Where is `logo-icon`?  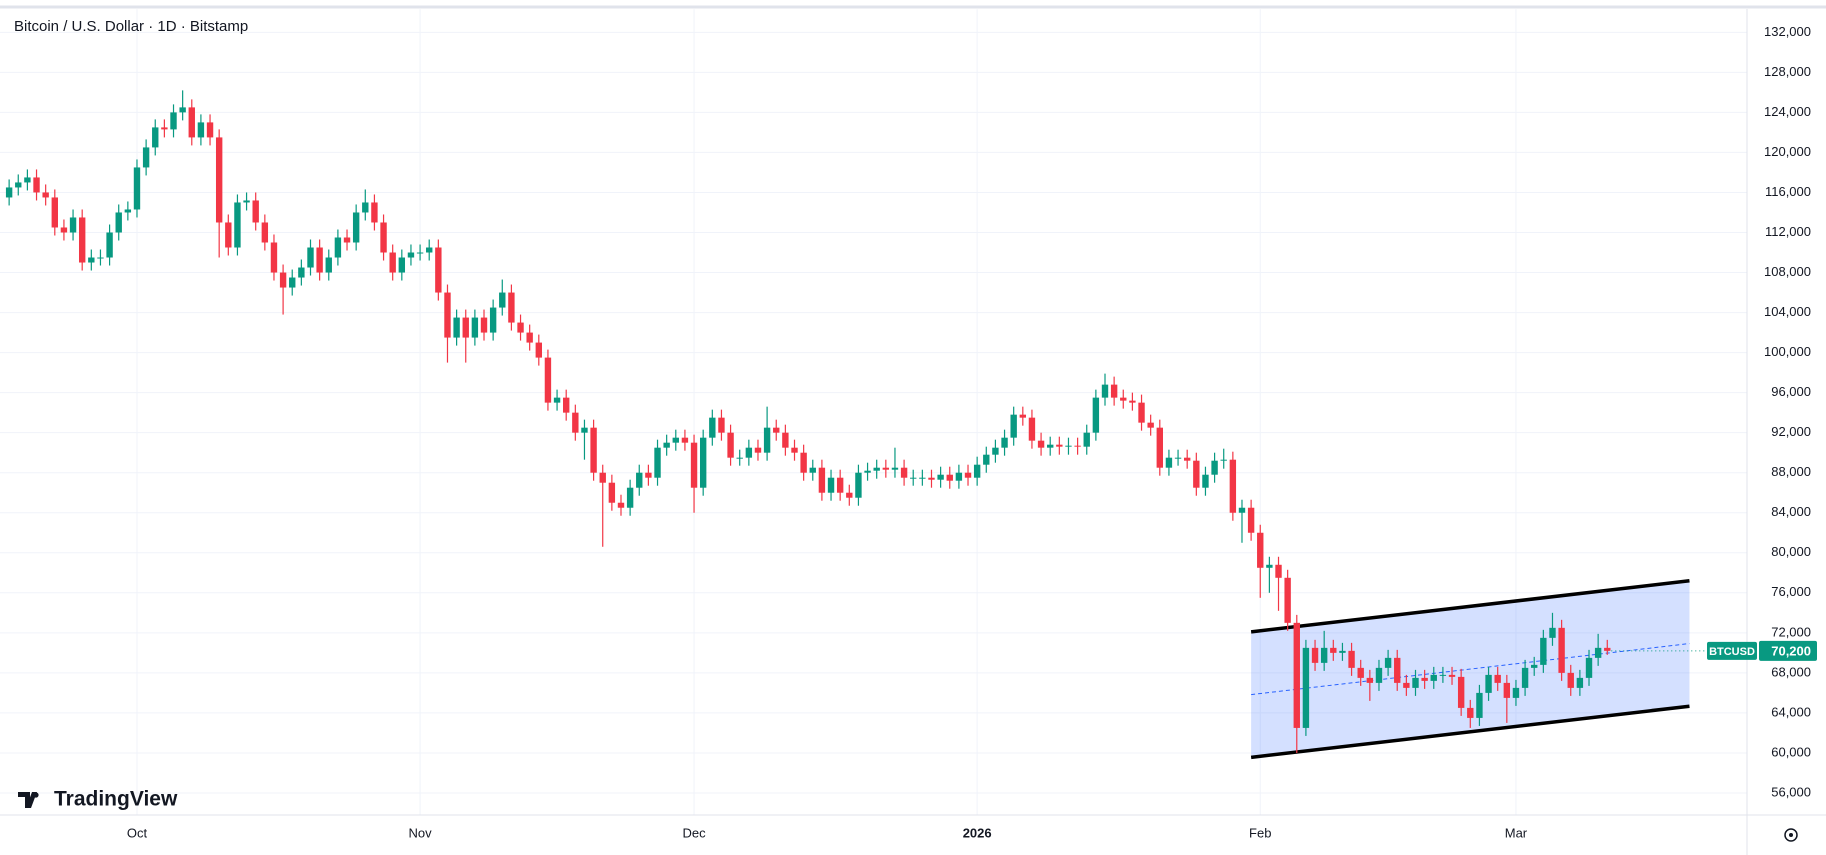 logo-icon is located at coordinates (27, 800).